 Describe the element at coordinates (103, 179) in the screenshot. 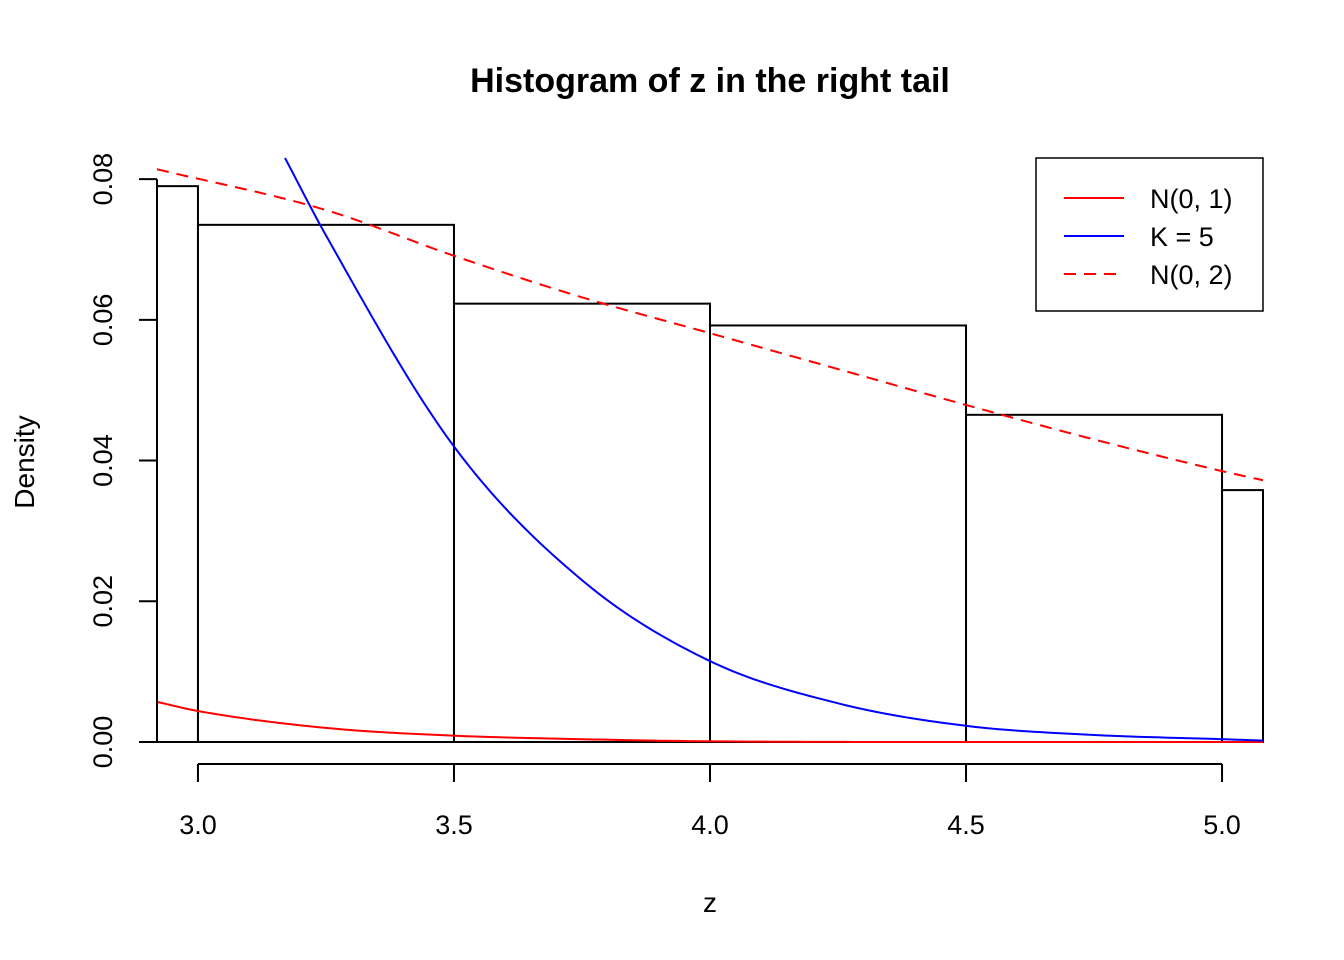

I see `y-tick-label-5: 0.08` at that location.